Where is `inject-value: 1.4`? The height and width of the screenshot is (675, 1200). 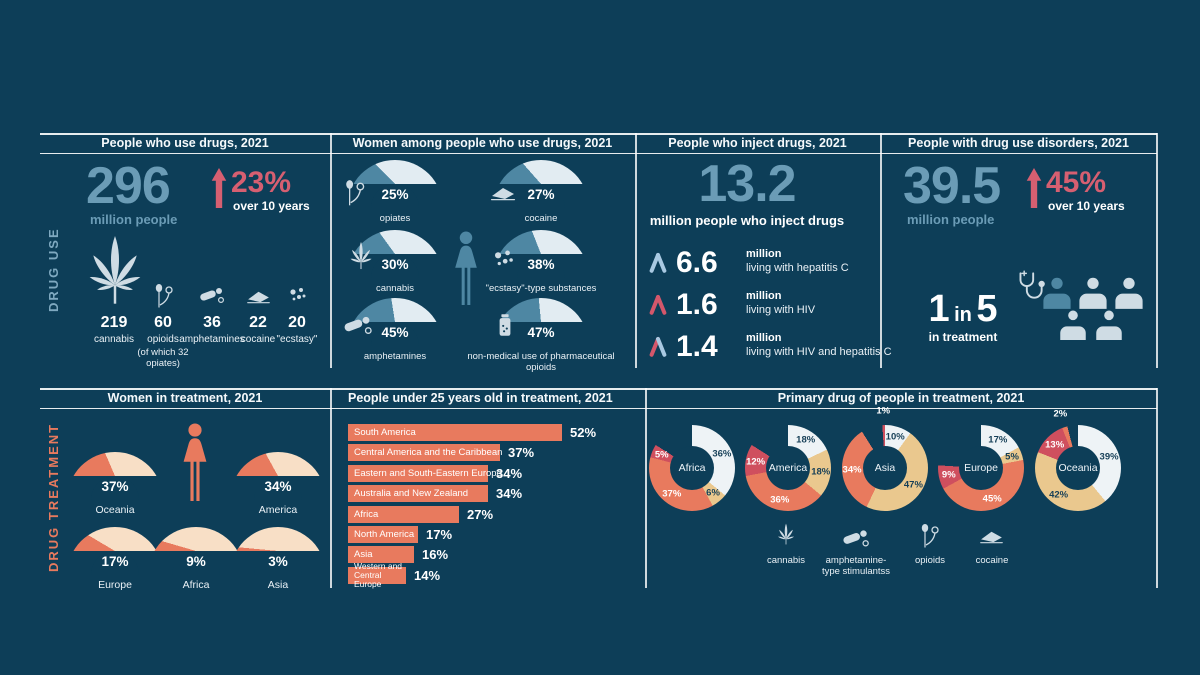 inject-value: 1.4 is located at coordinates (697, 346).